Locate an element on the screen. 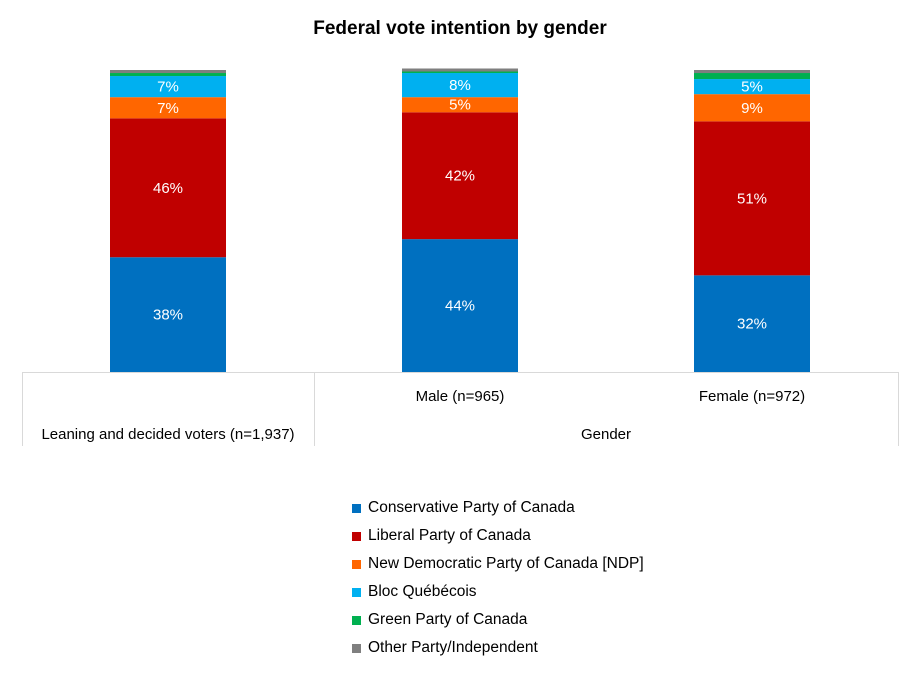  data-label: 46% is located at coordinates (168, 188).